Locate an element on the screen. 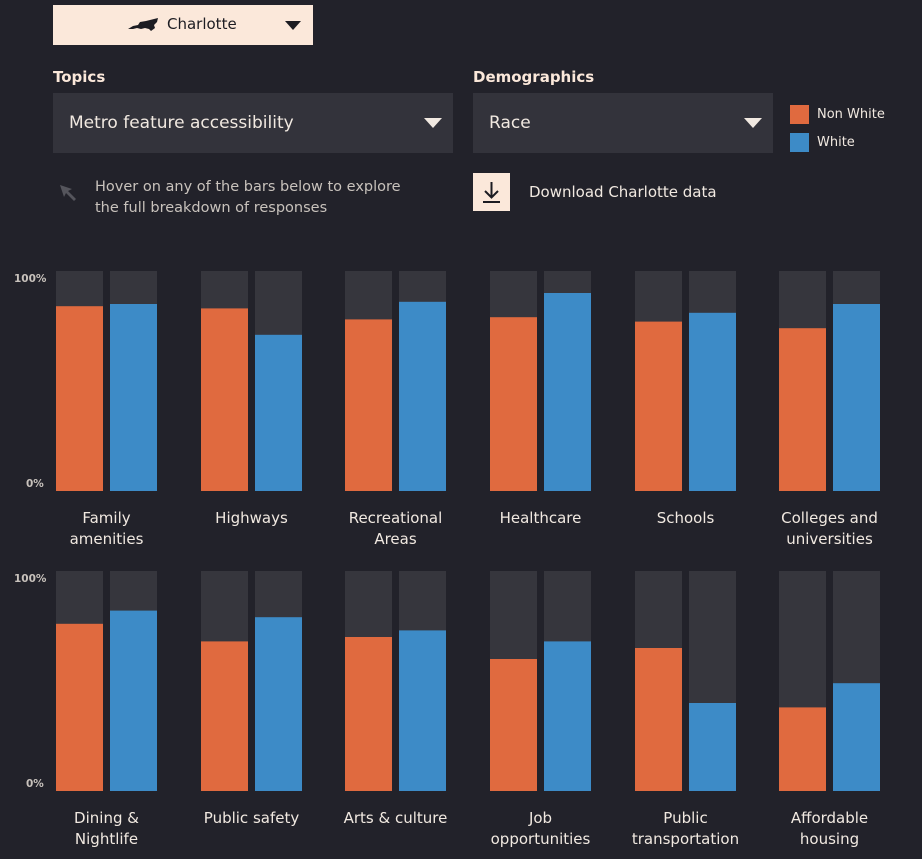  category-label: Highways is located at coordinates (251, 518).